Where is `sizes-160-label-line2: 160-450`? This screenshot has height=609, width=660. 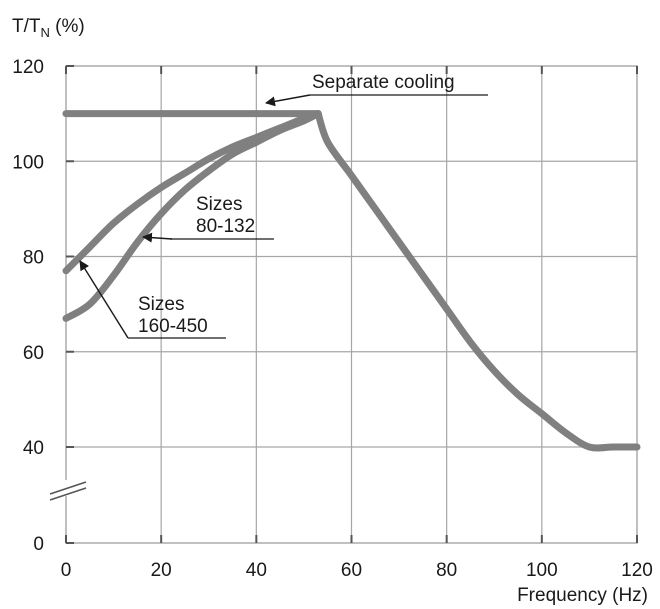
sizes-160-label-line2: 160-450 is located at coordinates (173, 326).